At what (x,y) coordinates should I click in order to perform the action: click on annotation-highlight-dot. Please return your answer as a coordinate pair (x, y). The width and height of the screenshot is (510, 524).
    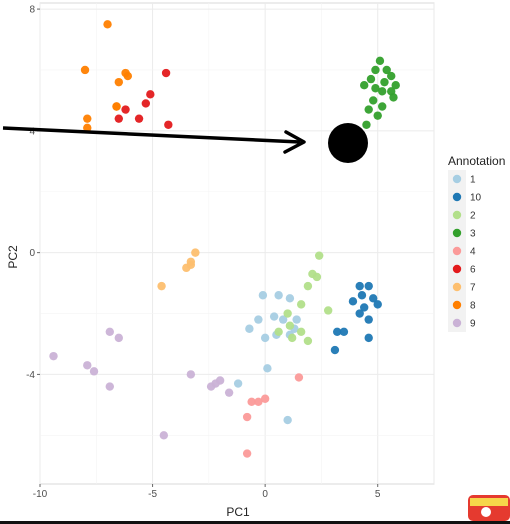
    Looking at the image, I should click on (348, 143).